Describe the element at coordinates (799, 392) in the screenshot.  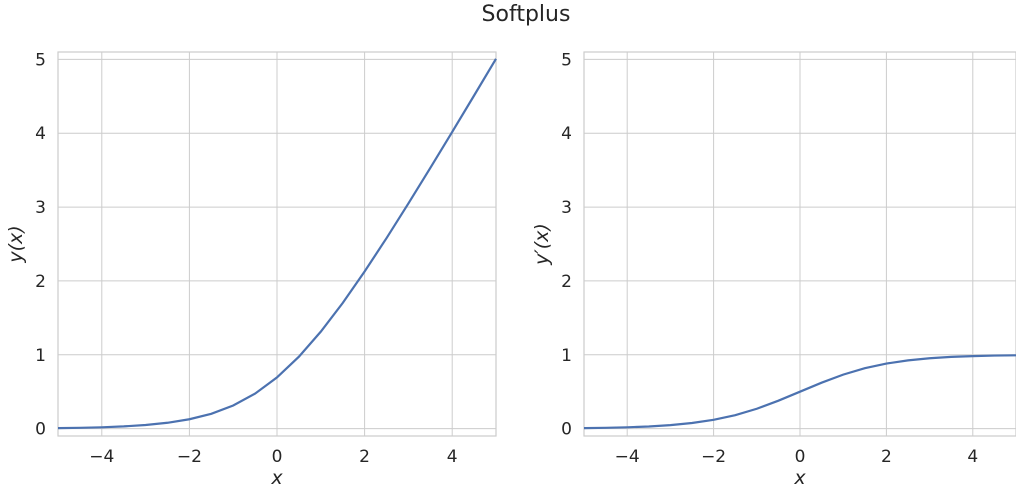
I see `series-line` at that location.